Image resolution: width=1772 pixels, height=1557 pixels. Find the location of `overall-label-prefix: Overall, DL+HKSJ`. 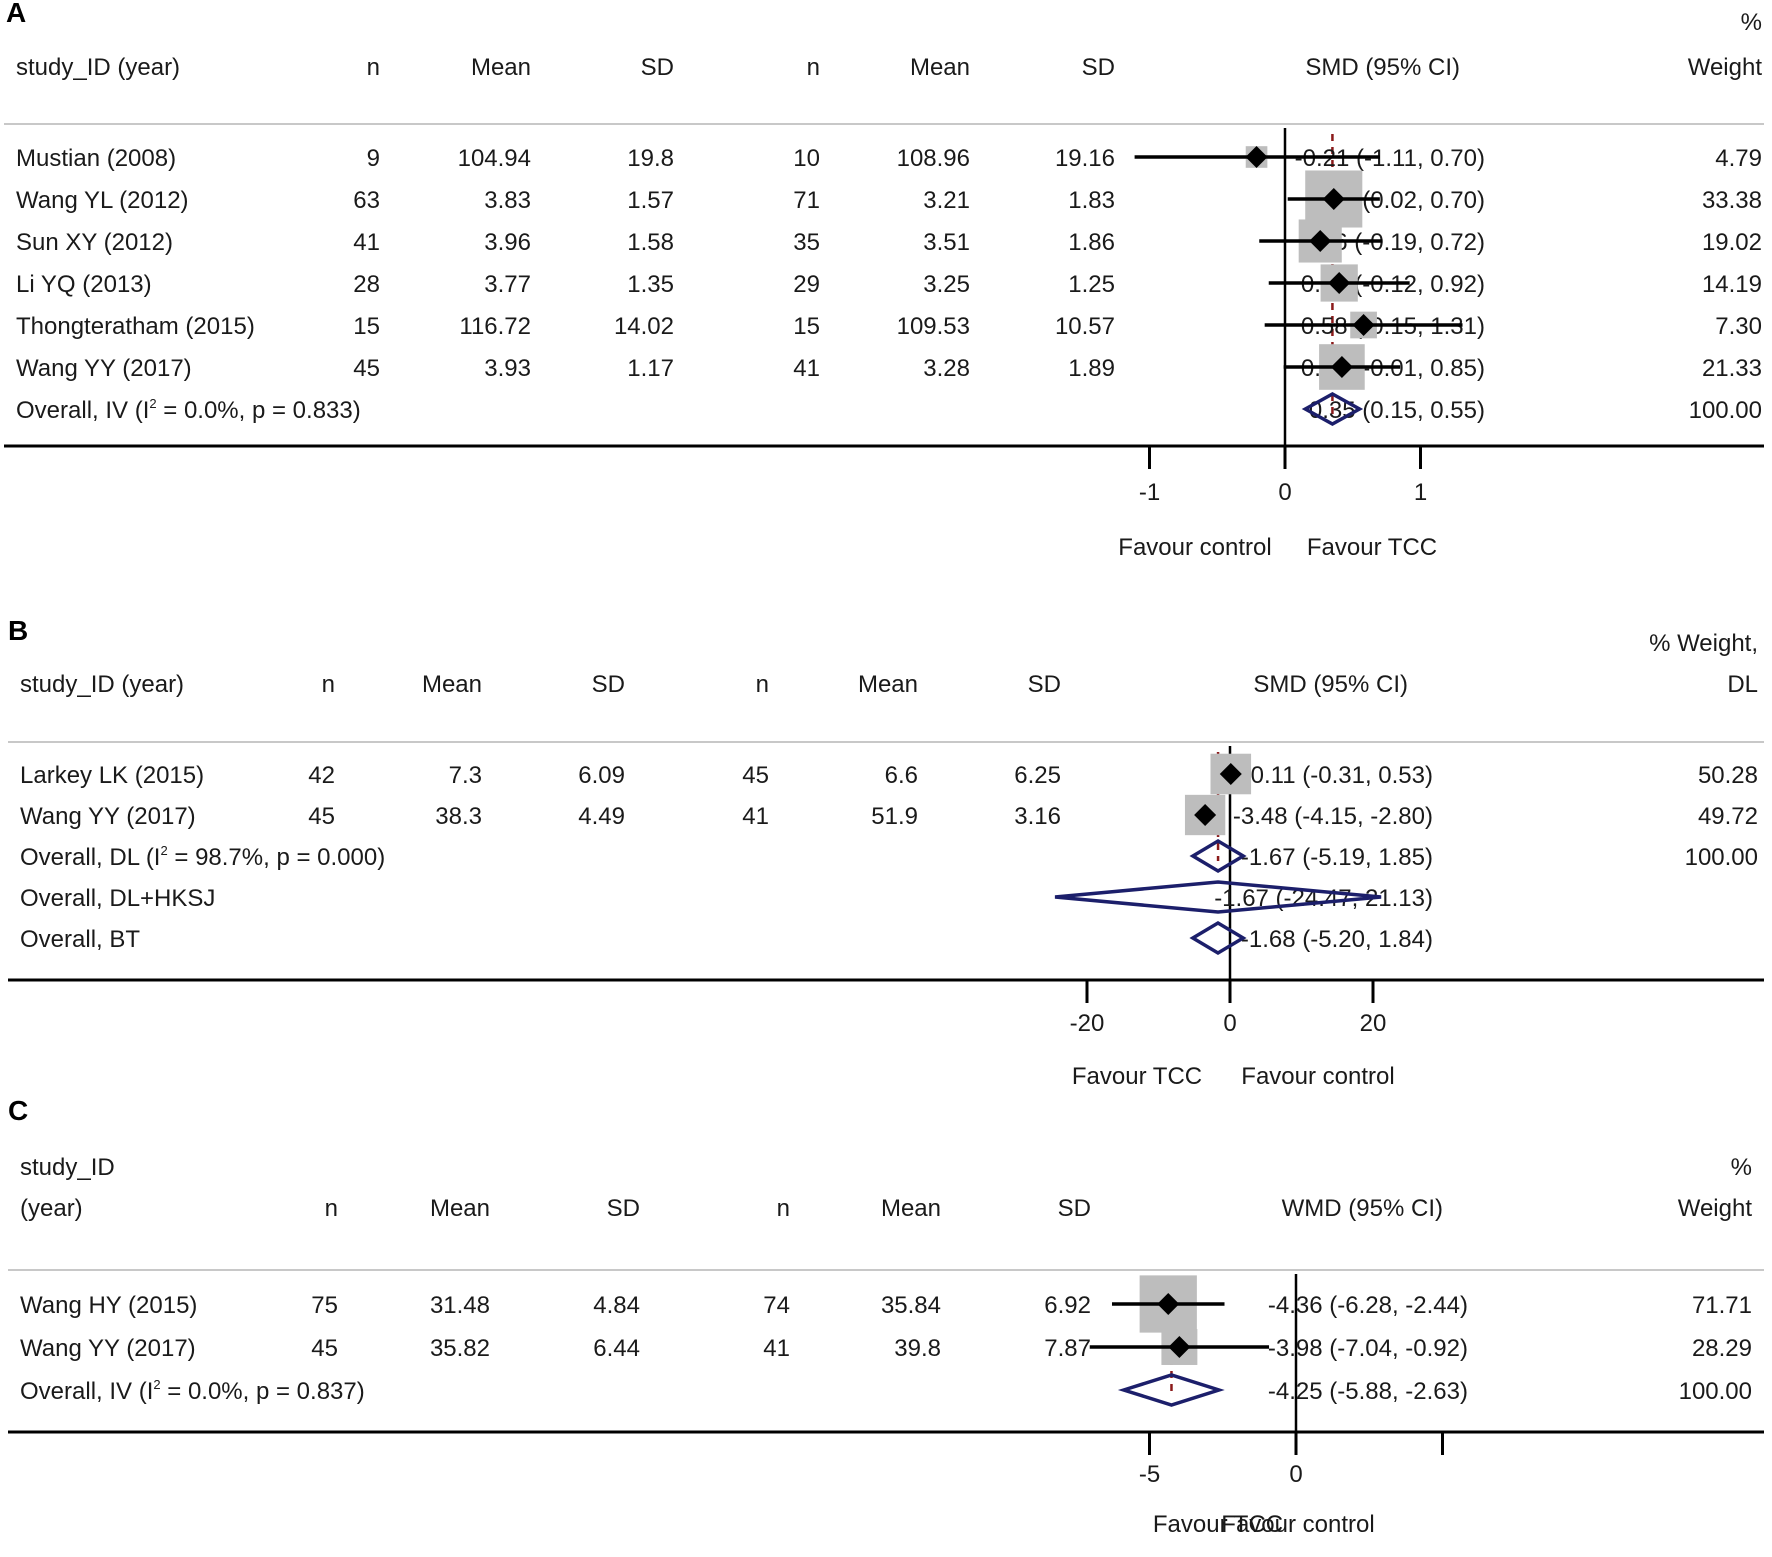

overall-label-prefix: Overall, DL+HKSJ is located at coordinates (117, 898).